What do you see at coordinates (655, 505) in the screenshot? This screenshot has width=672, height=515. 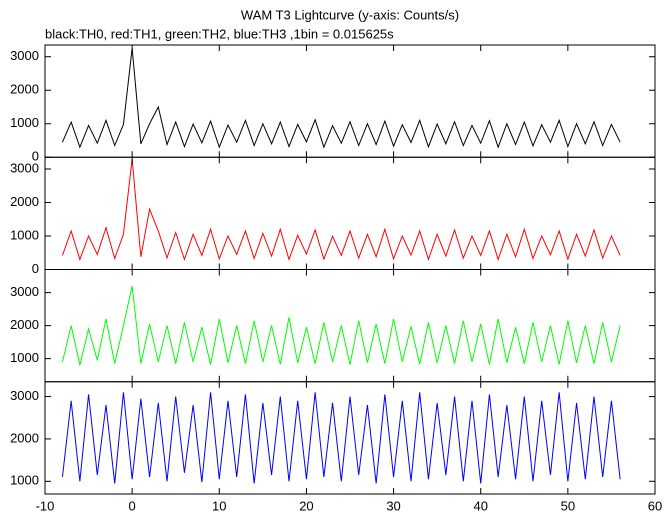 I see `x-tick-label: 60` at bounding box center [655, 505].